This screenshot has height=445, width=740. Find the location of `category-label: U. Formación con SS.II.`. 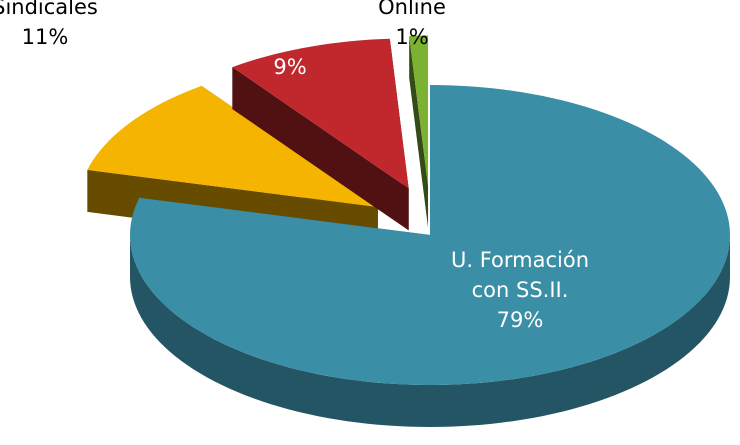

category-label: U. Formación con SS.II. is located at coordinates (520, 275).